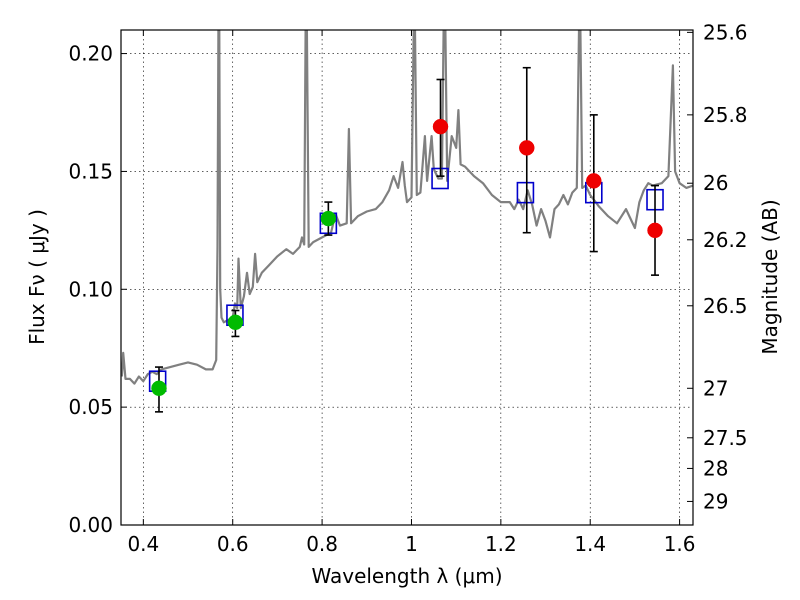  What do you see at coordinates (725, 306) in the screenshot?
I see `y2-tick-label: 26.5` at bounding box center [725, 306].